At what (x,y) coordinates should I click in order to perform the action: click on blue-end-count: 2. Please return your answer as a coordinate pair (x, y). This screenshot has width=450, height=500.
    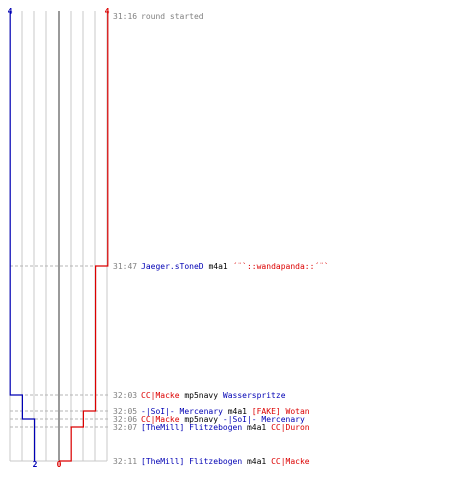
    Looking at the image, I should click on (35, 464).